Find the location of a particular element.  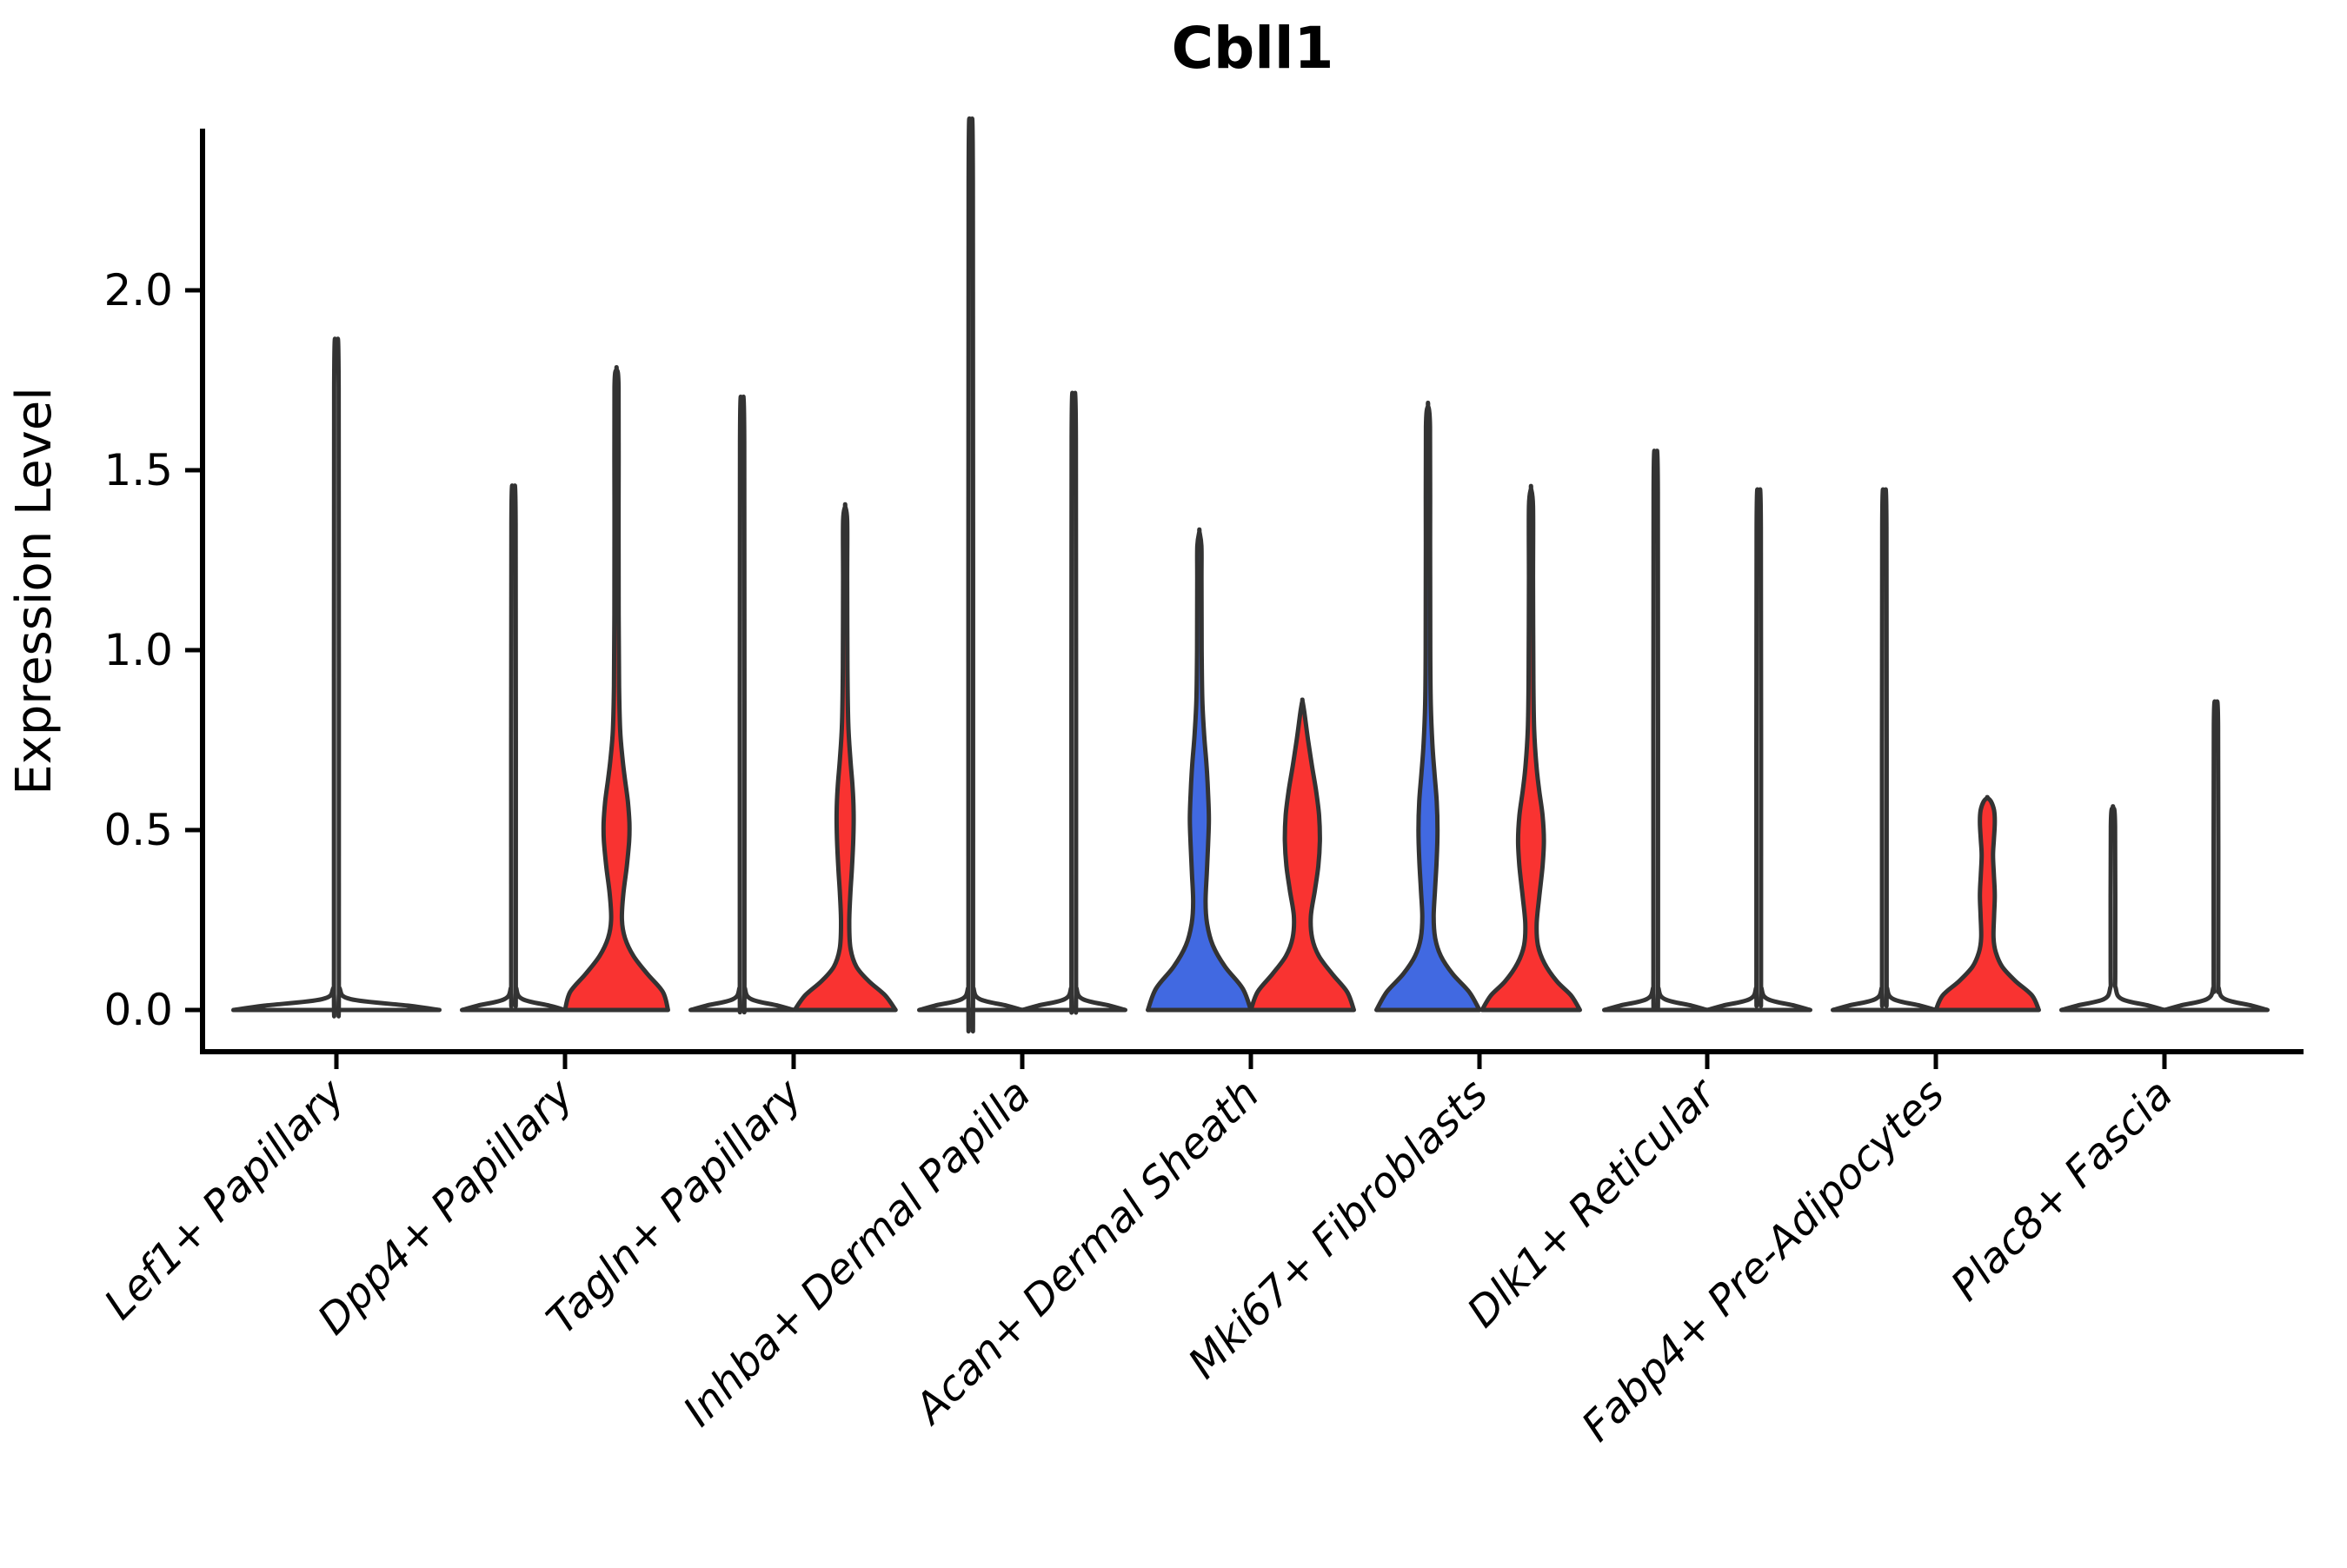

y-axis-label: Expression Level is located at coordinates (34, 591).